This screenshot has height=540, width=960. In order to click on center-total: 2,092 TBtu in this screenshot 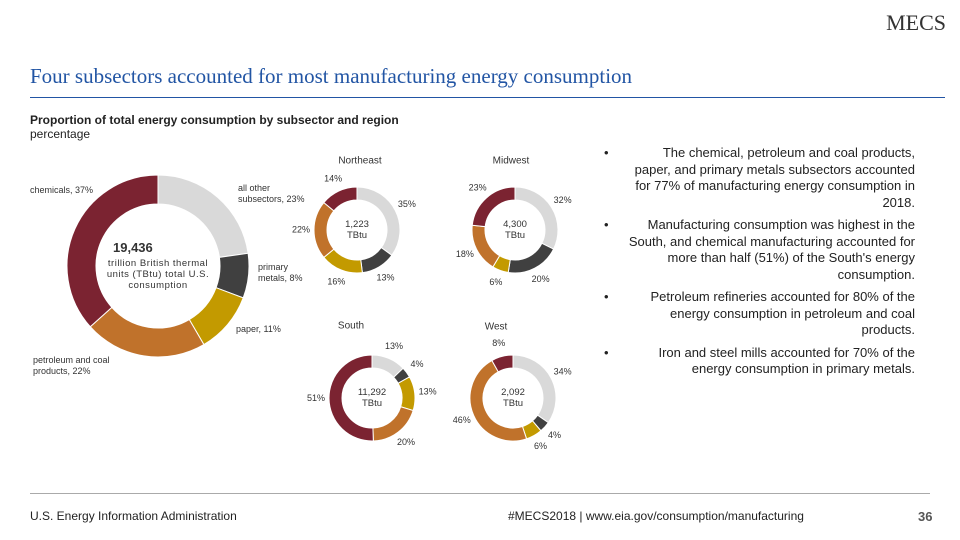, I will do `click(513, 398)`.